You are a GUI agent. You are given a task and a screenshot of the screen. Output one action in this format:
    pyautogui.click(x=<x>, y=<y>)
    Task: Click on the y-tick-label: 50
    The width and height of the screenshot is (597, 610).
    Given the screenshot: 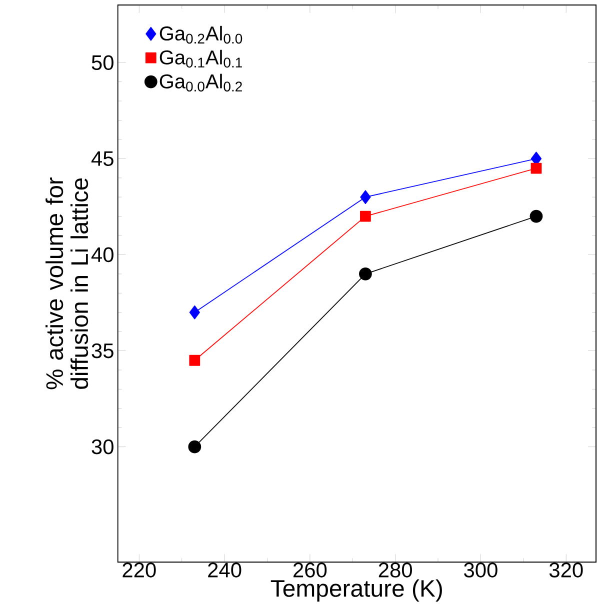 What is the action you would take?
    pyautogui.click(x=103, y=62)
    